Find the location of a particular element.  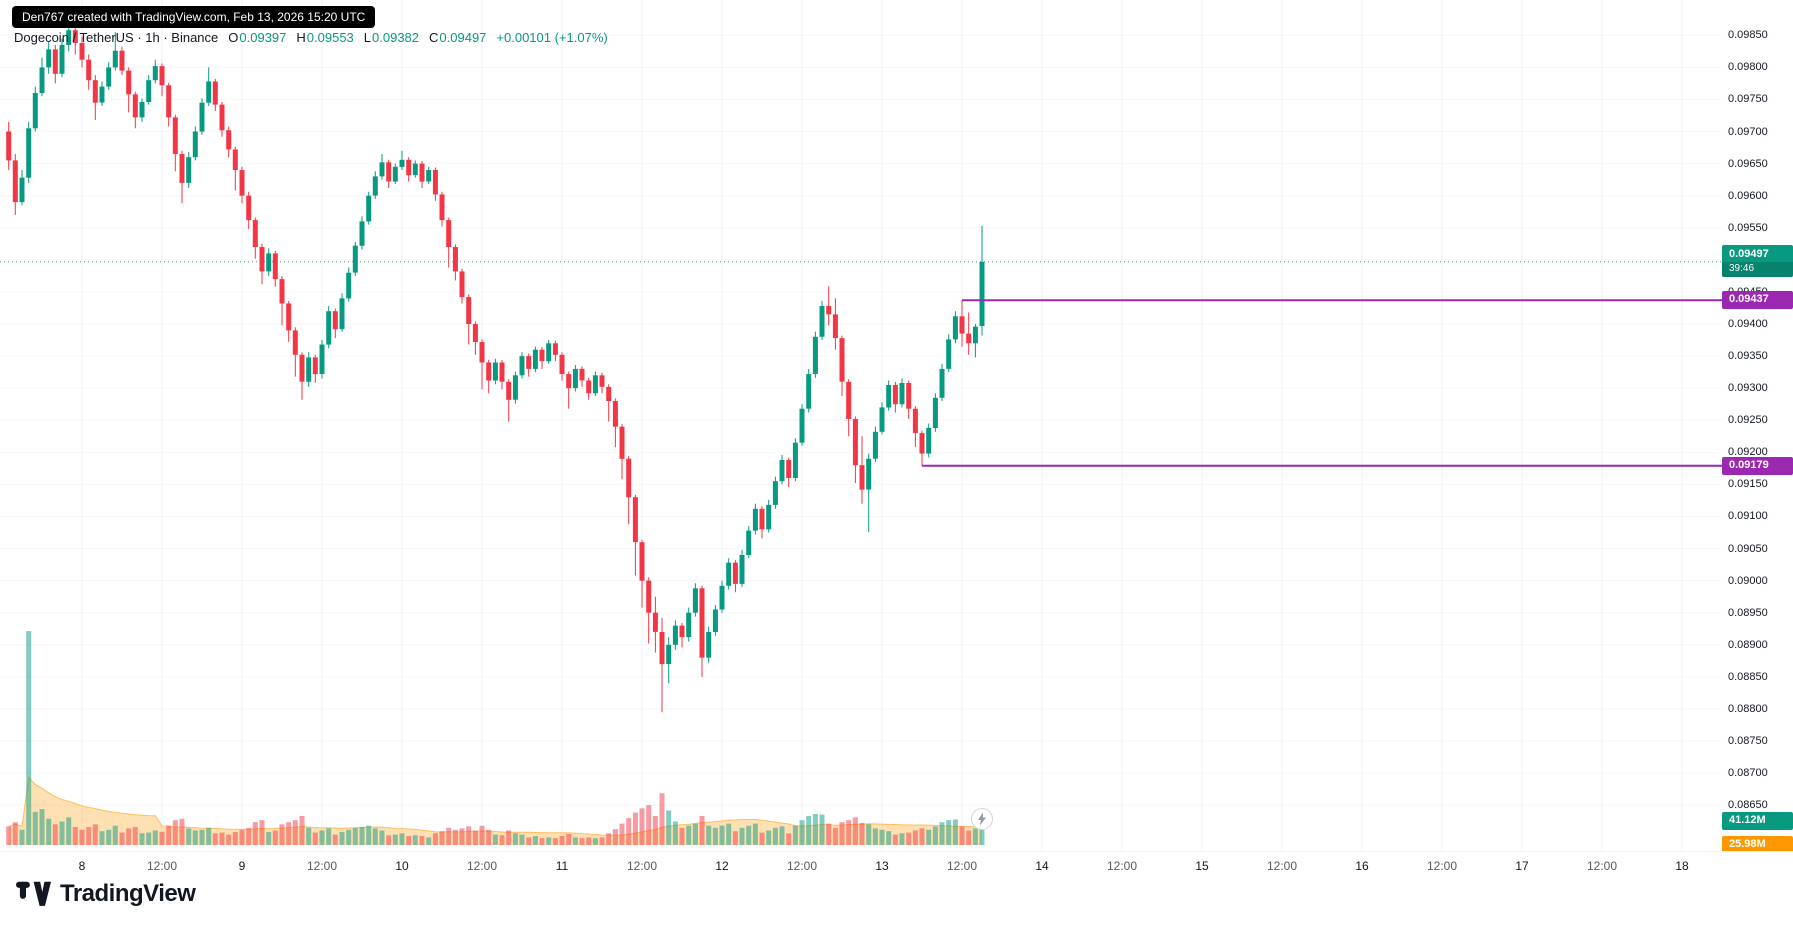

volume-value-label: 41.12M is located at coordinates (1757, 821).